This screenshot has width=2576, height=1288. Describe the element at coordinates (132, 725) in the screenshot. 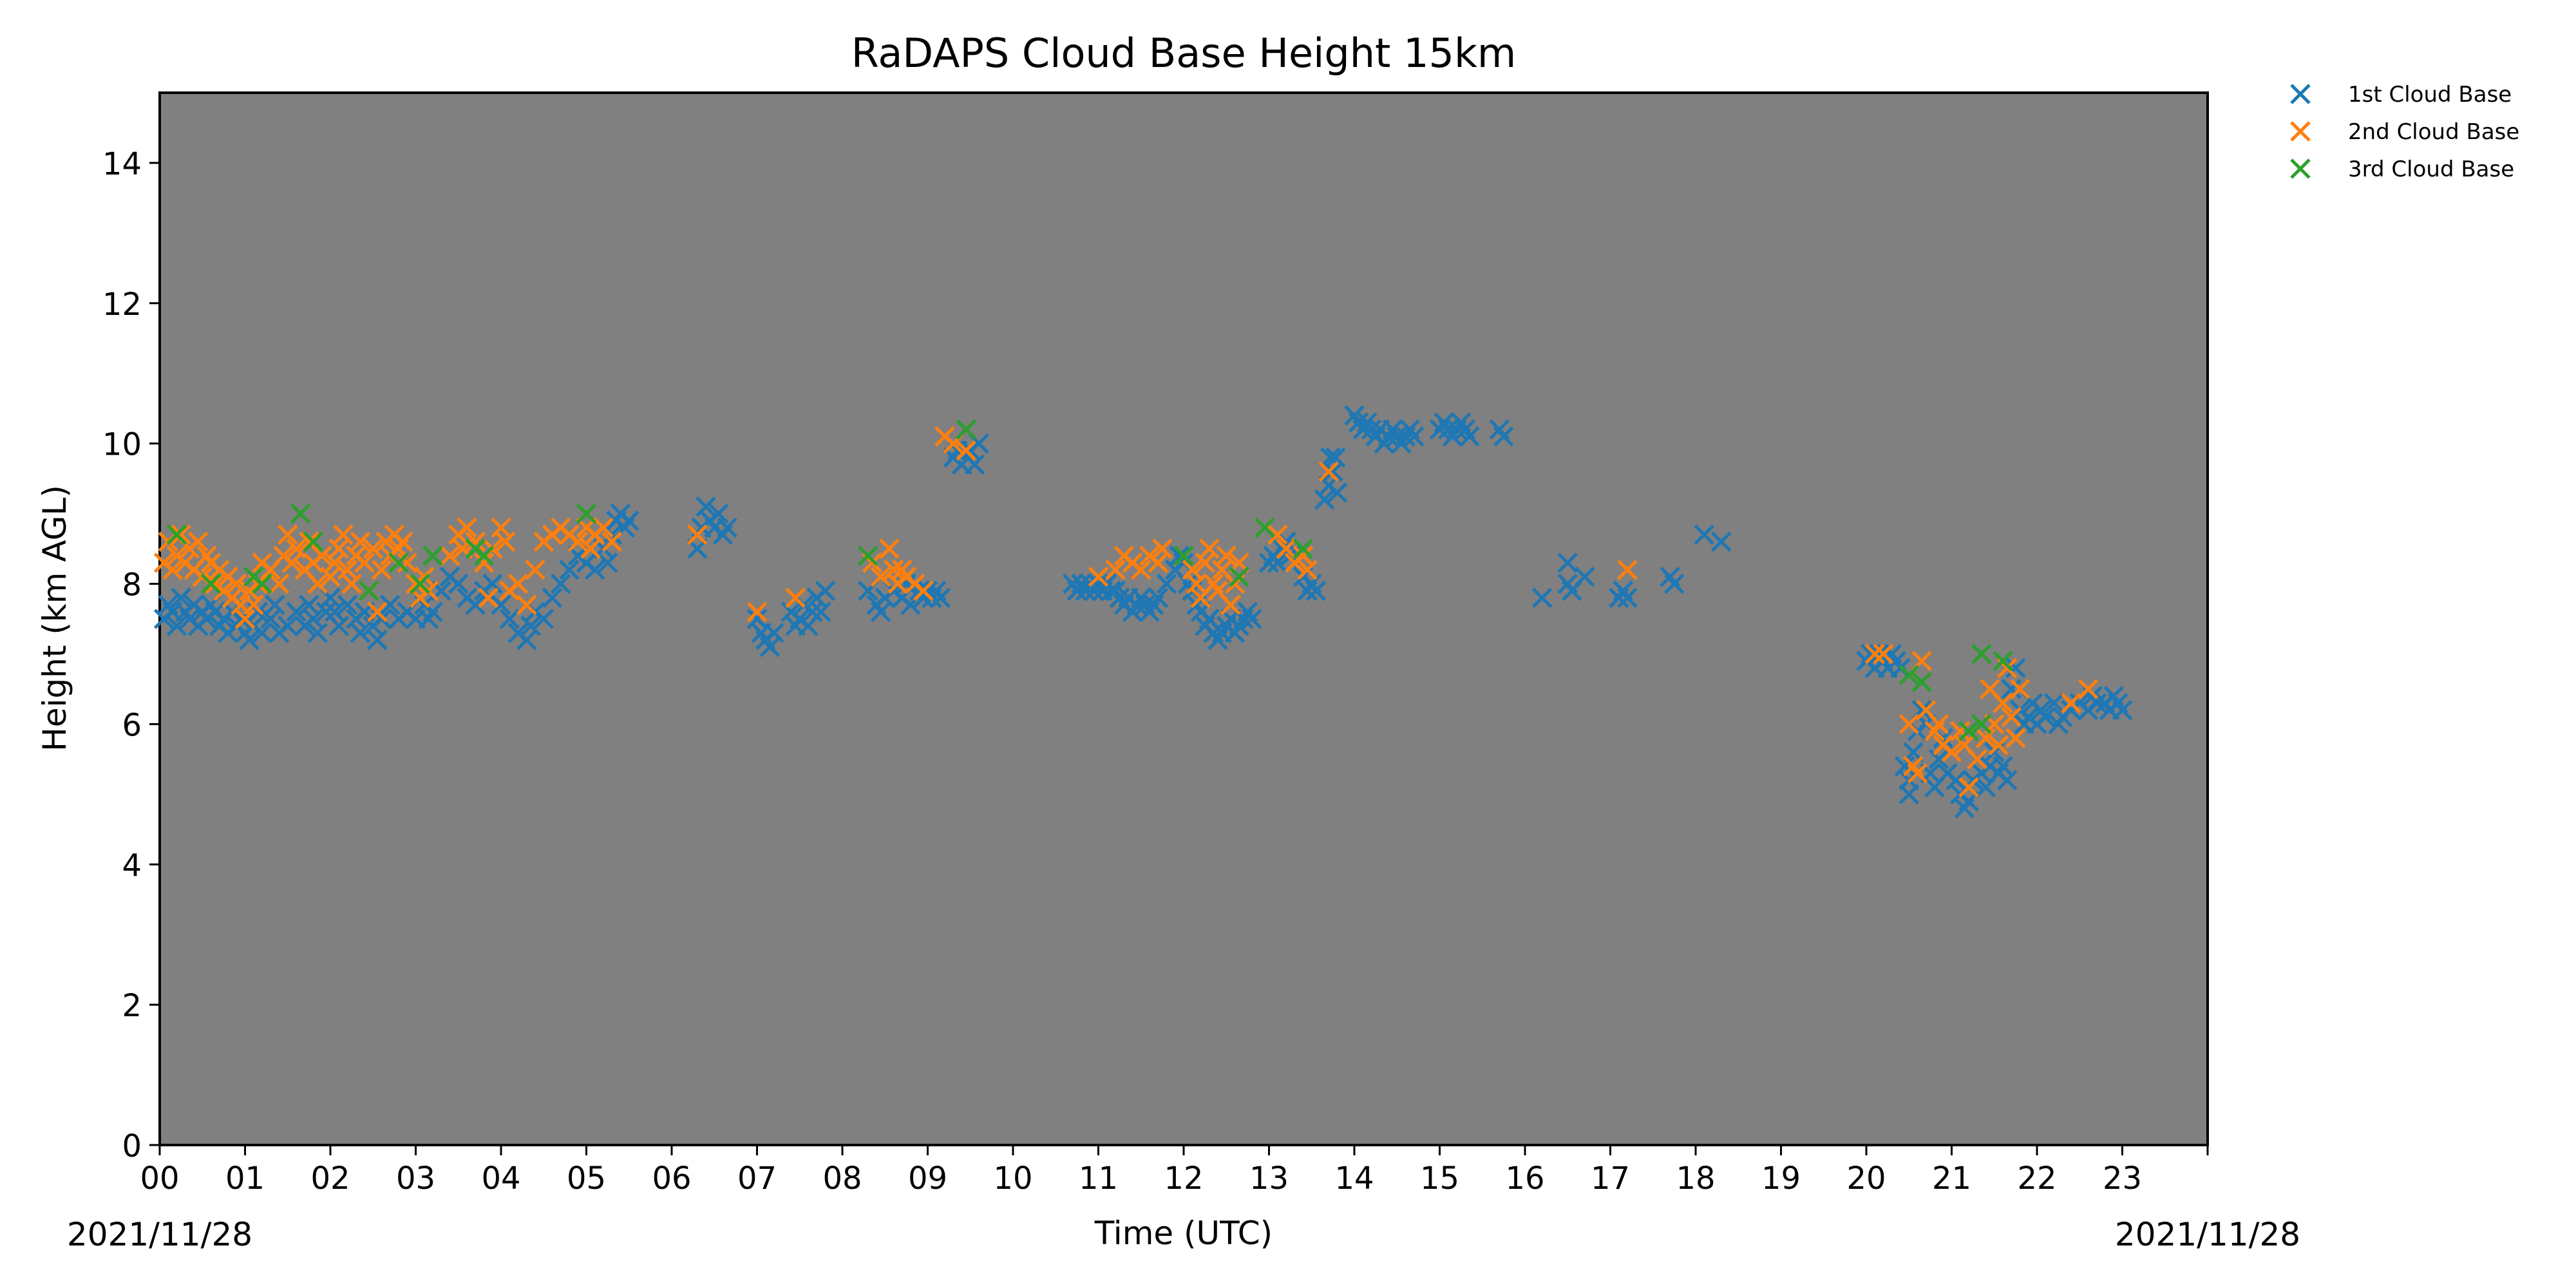

I see `y-tick-label: 6` at that location.